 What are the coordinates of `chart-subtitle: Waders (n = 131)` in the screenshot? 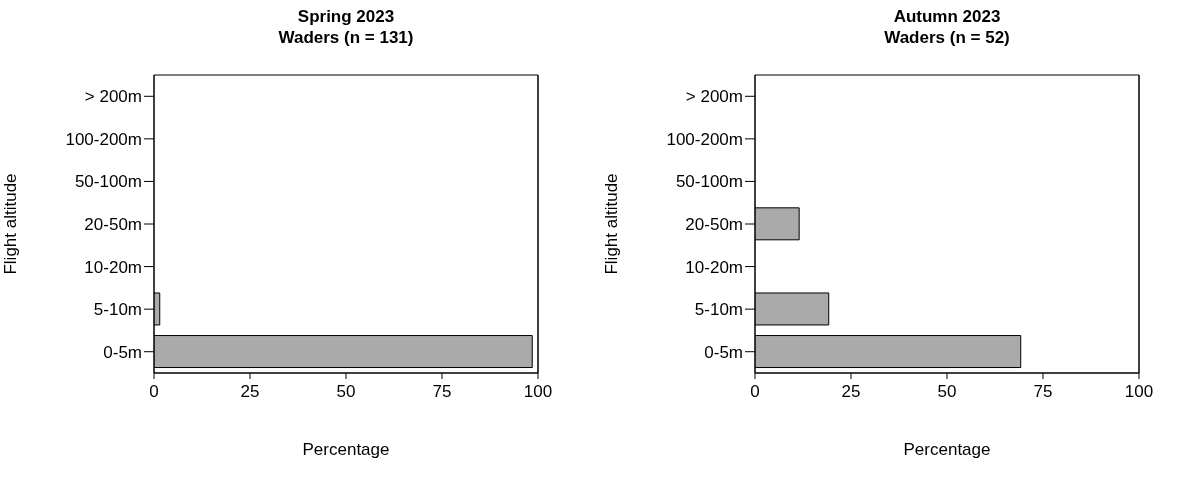 It's located at (346, 37).